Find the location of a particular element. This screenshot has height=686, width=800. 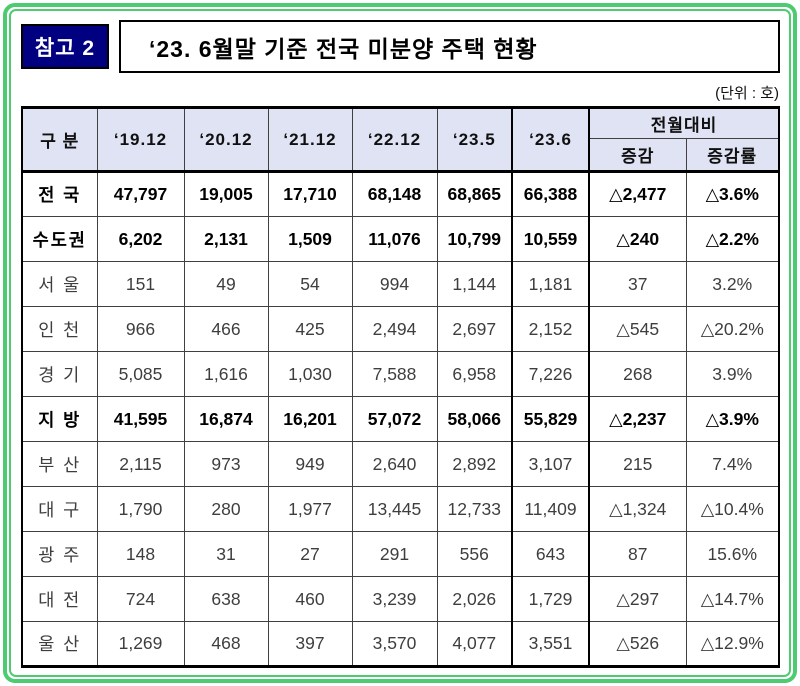

table-row: 광 주 148 31 27 291 556 643 87 15.6% is located at coordinates (400, 554).